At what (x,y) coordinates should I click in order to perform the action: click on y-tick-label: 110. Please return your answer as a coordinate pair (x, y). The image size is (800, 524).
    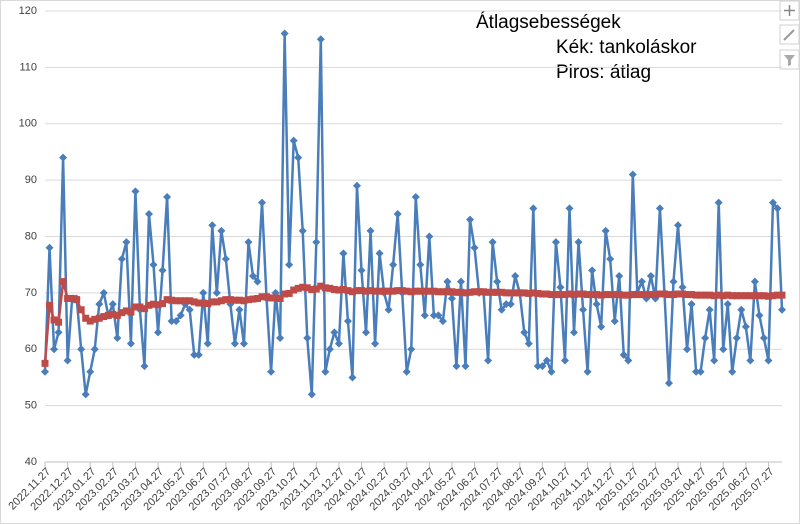
    Looking at the image, I should click on (28, 67).